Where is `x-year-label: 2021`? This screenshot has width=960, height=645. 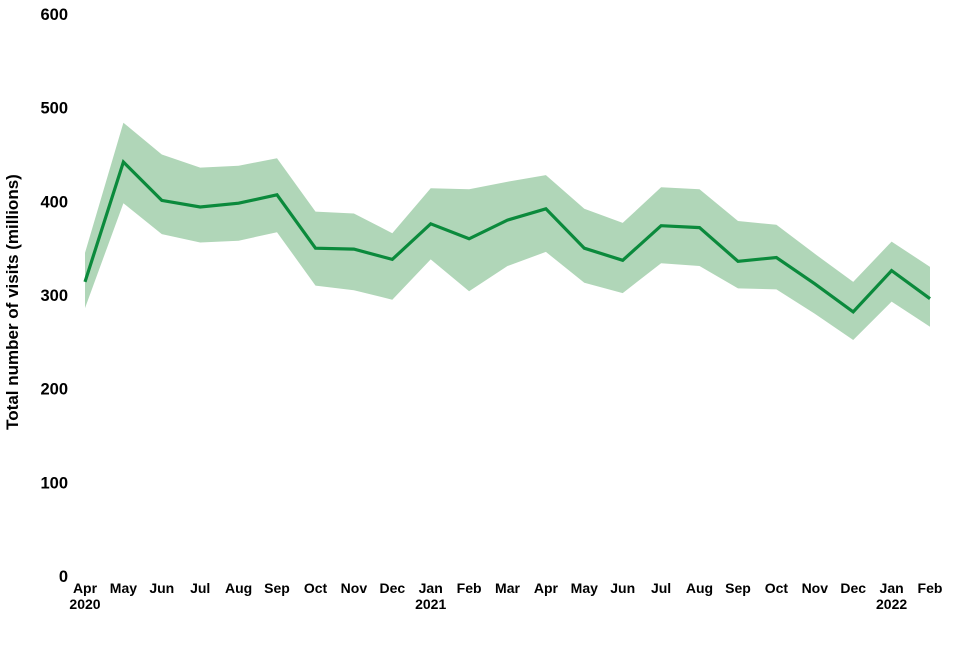 x-year-label: 2021 is located at coordinates (430, 604).